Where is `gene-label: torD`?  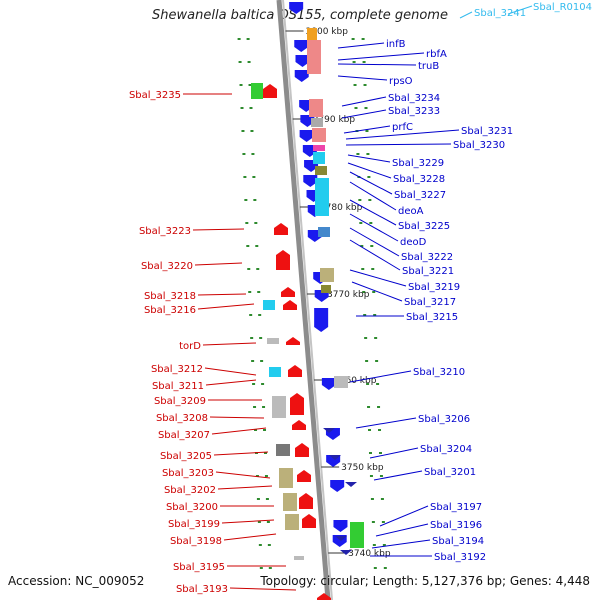
gene-label: torD is located at coordinates (190, 346).